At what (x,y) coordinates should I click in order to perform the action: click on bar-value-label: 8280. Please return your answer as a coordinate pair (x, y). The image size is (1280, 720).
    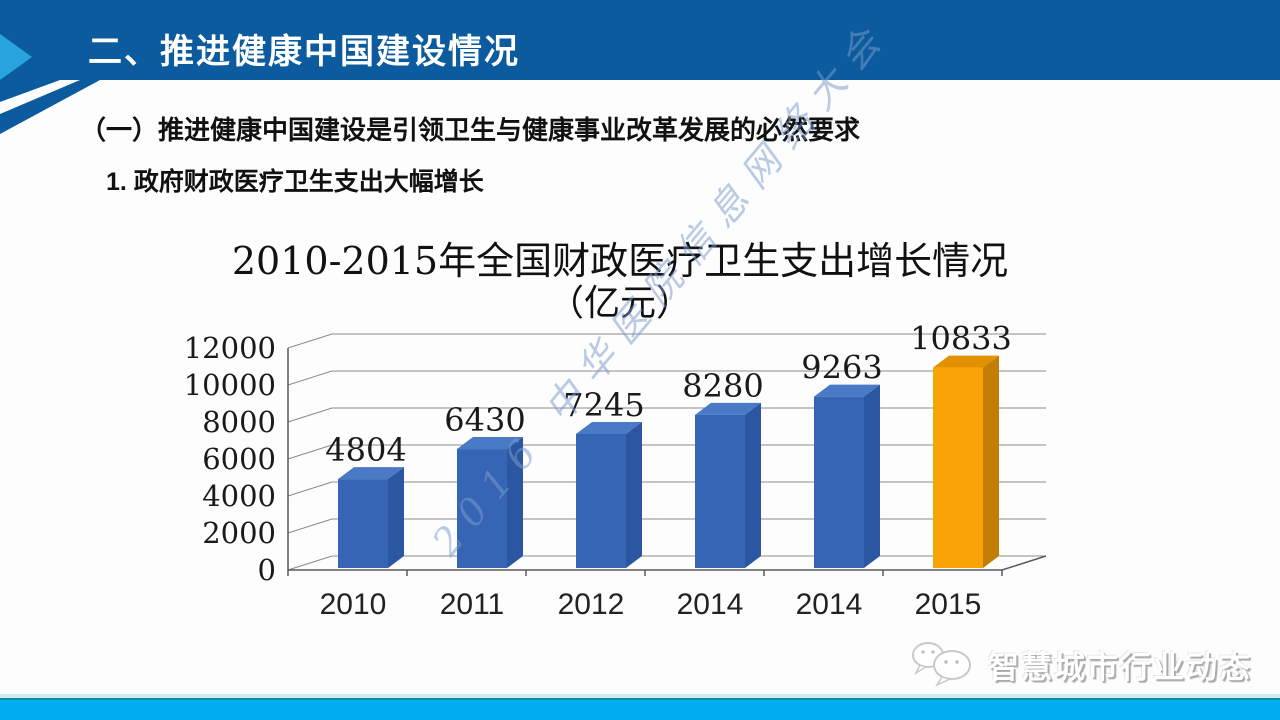
    Looking at the image, I should click on (722, 386).